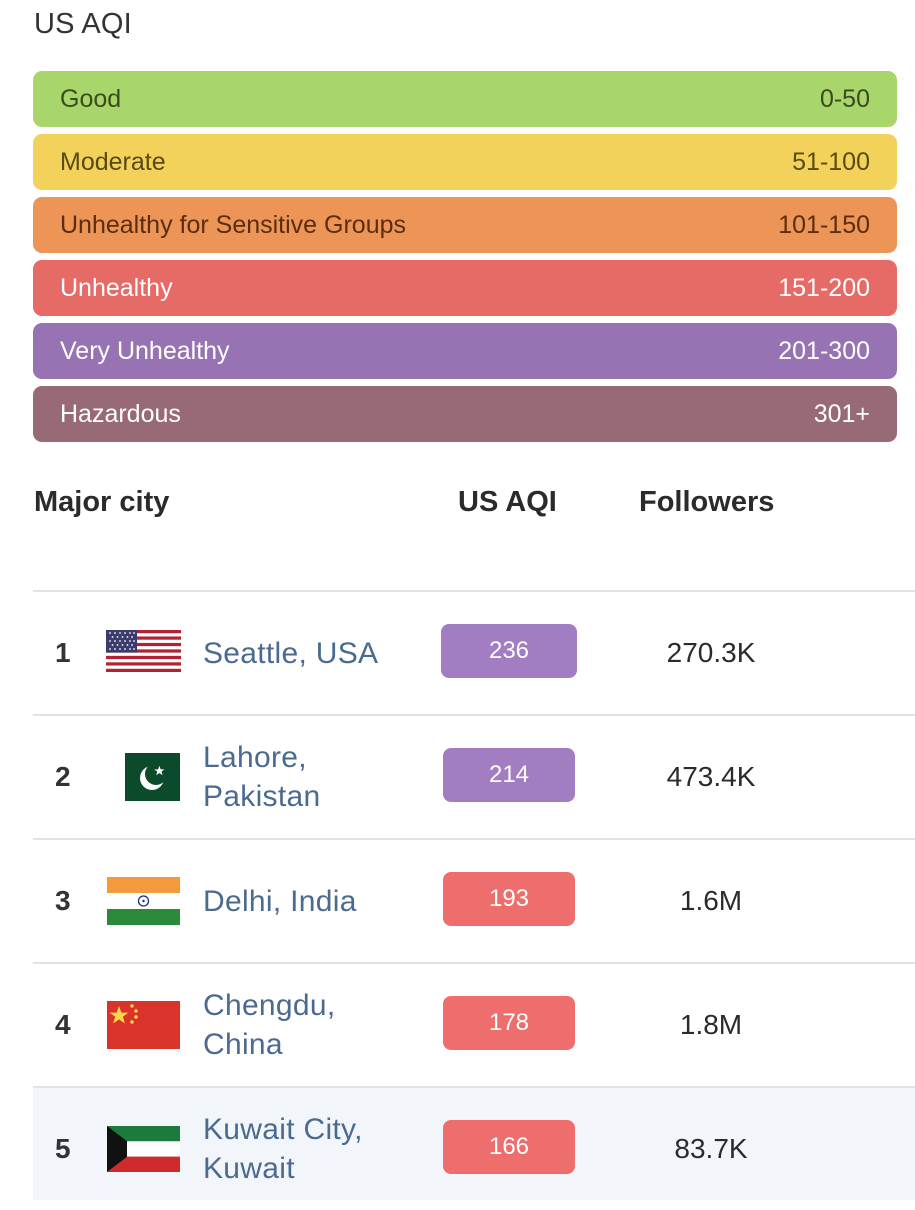  I want to click on table-row: 2 Lahore, Pakistan 214 473.4K, so click(474, 777).